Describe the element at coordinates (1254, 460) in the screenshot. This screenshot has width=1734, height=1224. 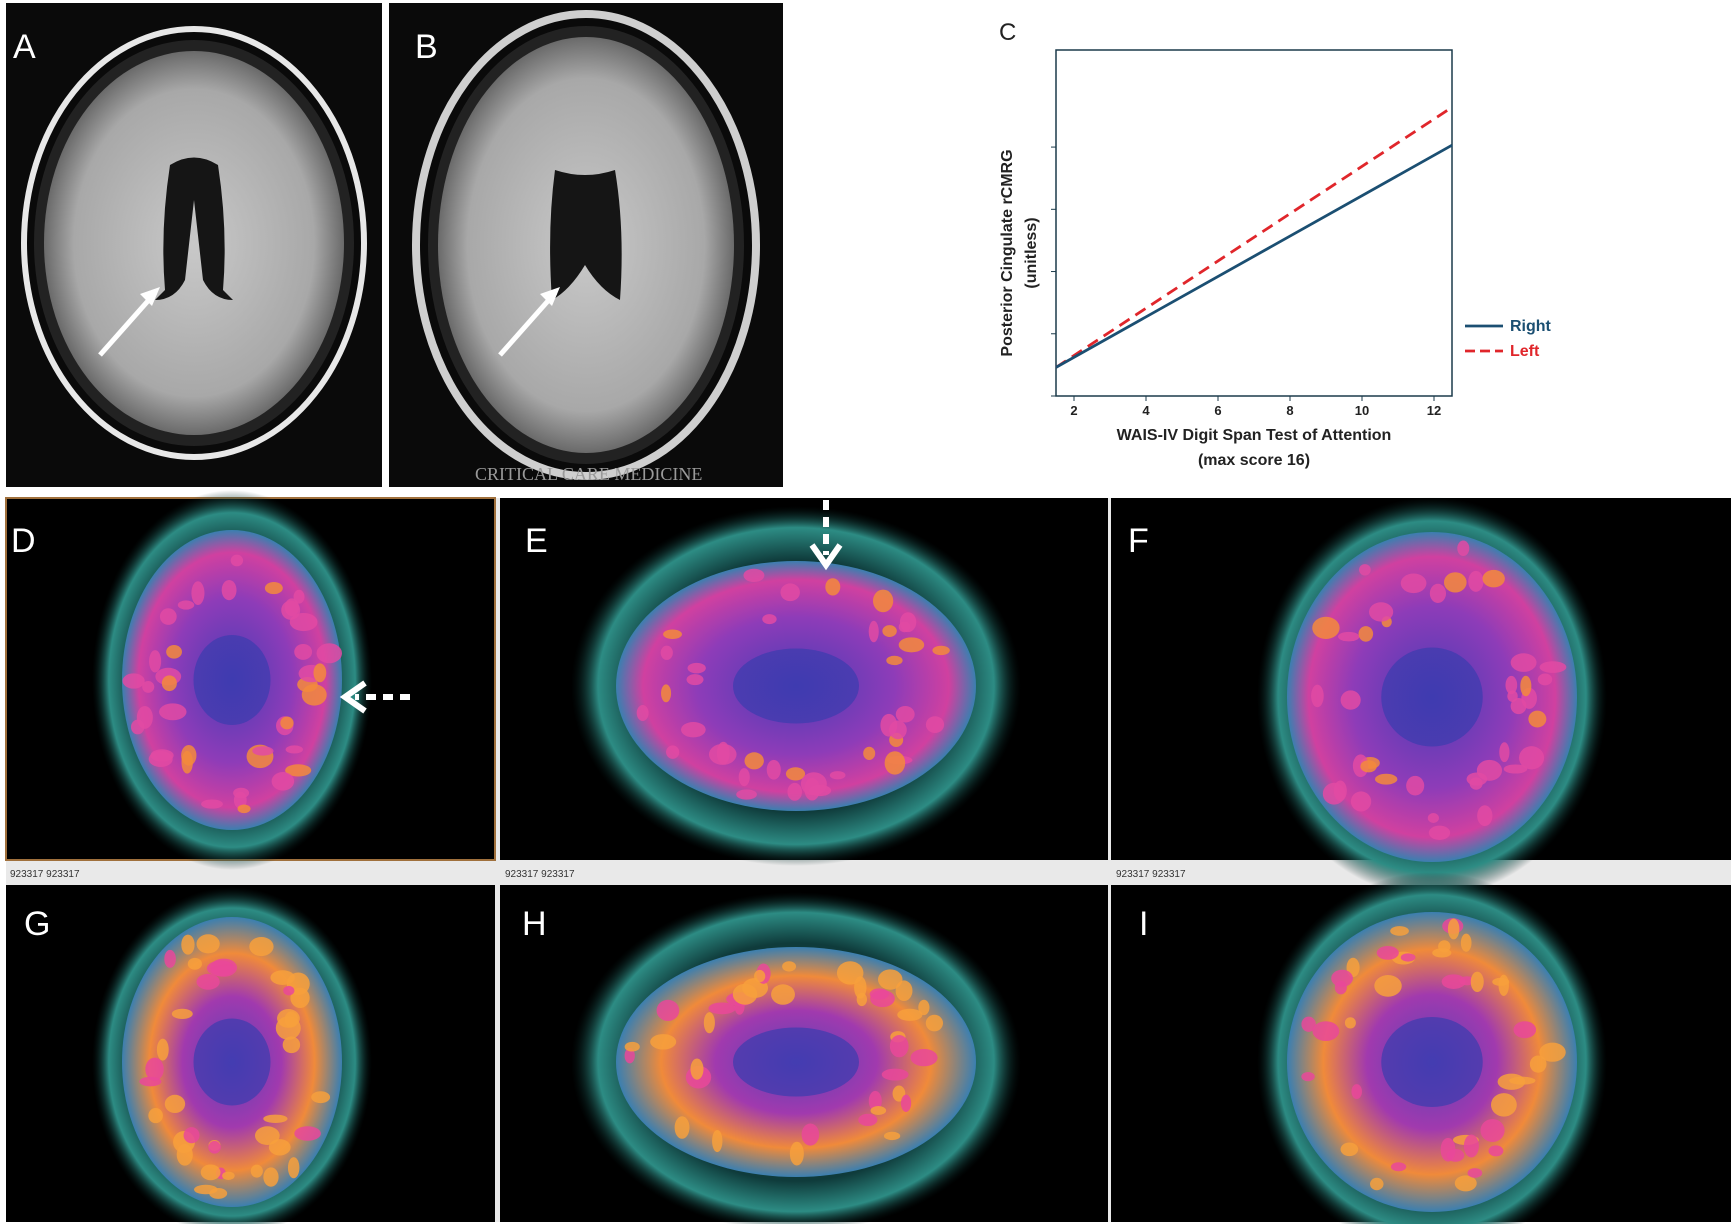
I see `x-axis-label: (max score 16)` at that location.